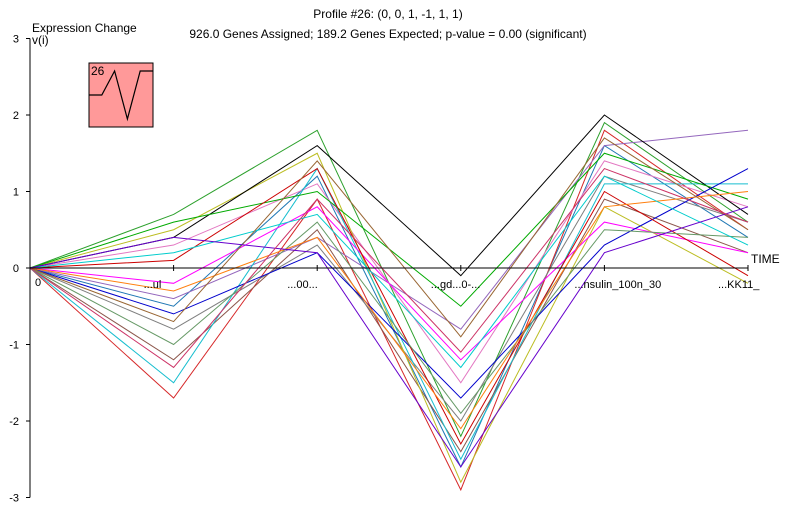 This screenshot has width=788, height=530. I want to click on x-tick-label: 0, so click(38, 283).